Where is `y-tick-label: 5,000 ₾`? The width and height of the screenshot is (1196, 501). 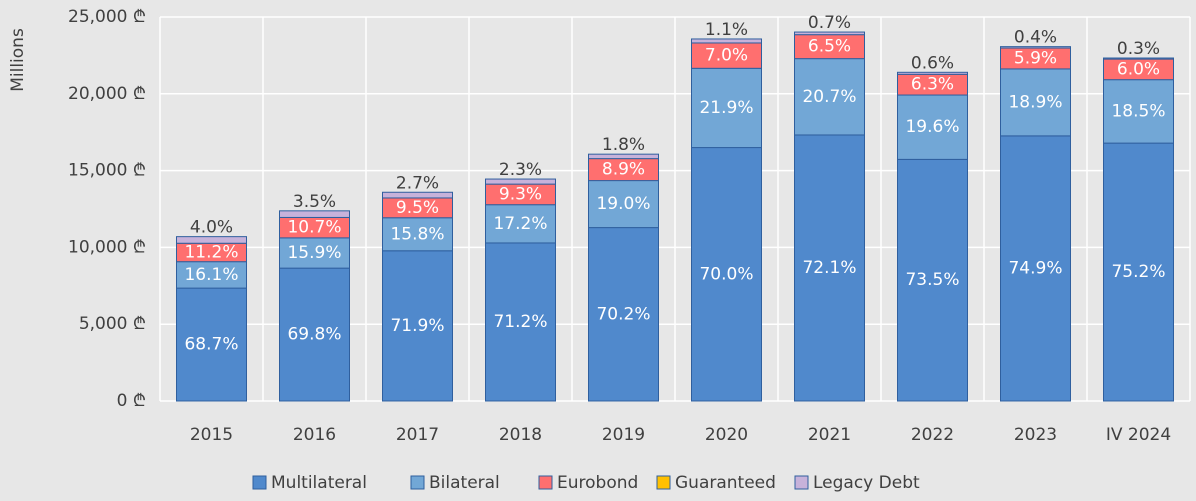 y-tick-label: 5,000 ₾ is located at coordinates (112, 324).